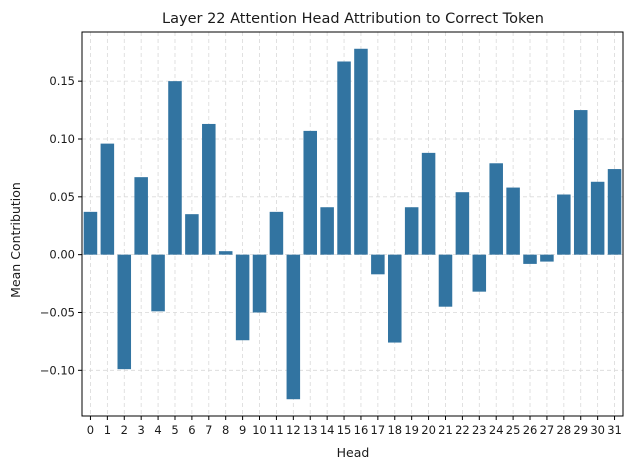 This screenshot has width=629, height=470. What do you see at coordinates (580, 430) in the screenshot?
I see `x-tick-label: 29` at bounding box center [580, 430].